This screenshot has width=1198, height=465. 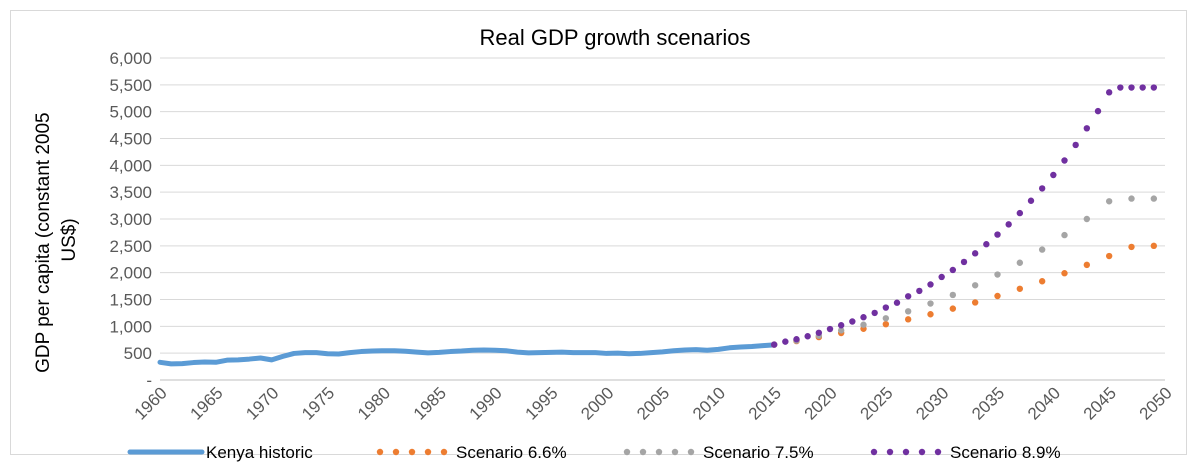 I want to click on chart-title: Real GDP growth scenarios, so click(x=614, y=37).